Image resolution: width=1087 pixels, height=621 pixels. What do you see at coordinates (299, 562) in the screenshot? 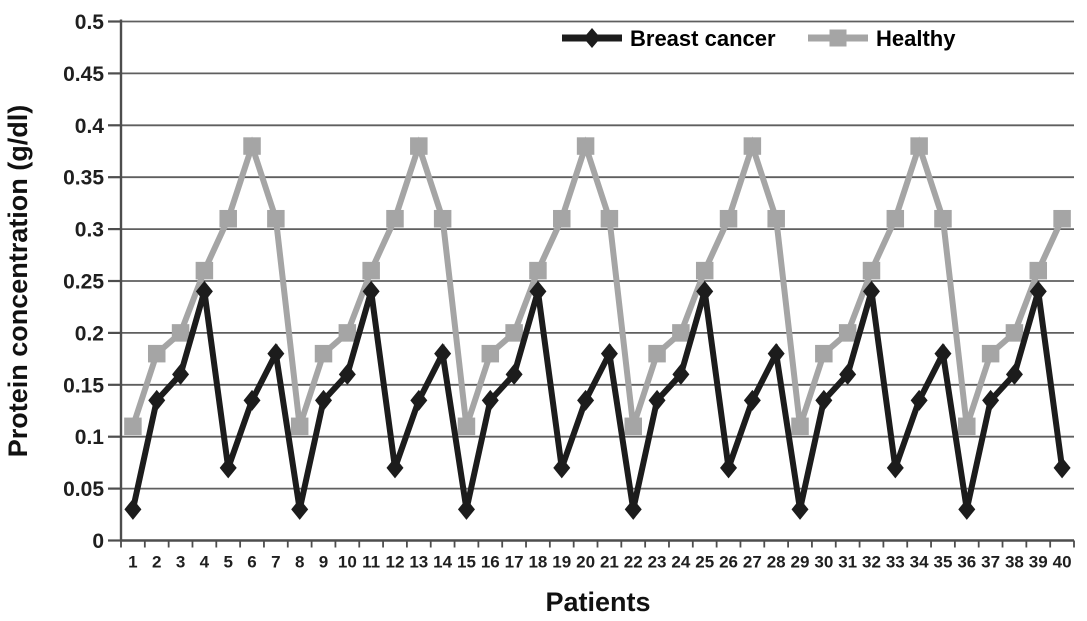
I see `x-tick-label: 8` at bounding box center [299, 562].